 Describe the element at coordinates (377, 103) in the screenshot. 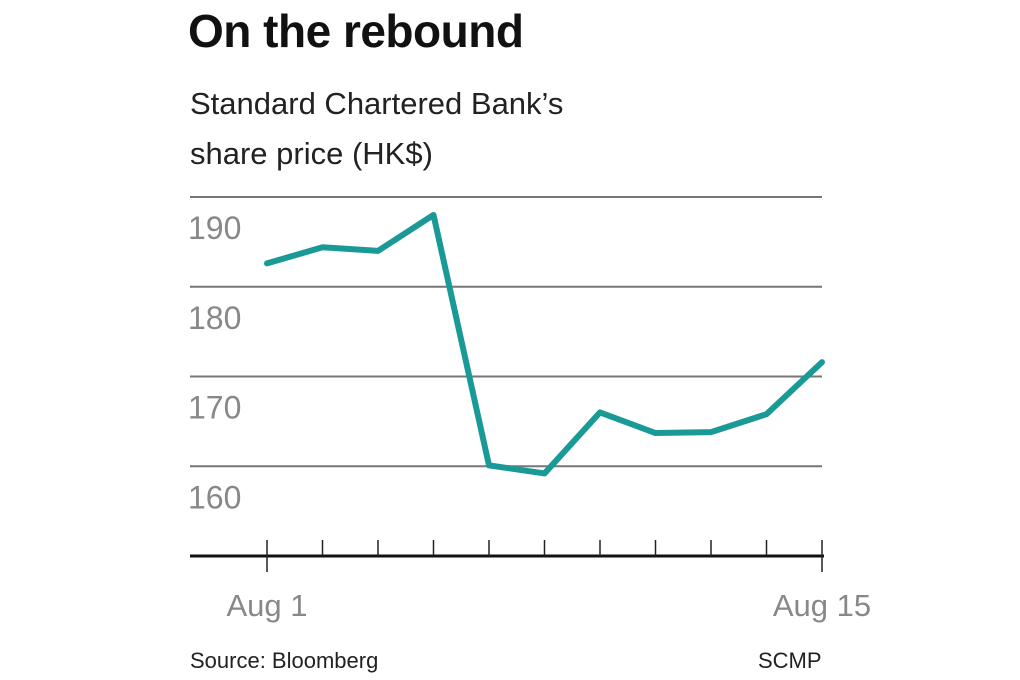

I see `chart-subtitle-line-1: Standard Chartered Bank’s` at that location.